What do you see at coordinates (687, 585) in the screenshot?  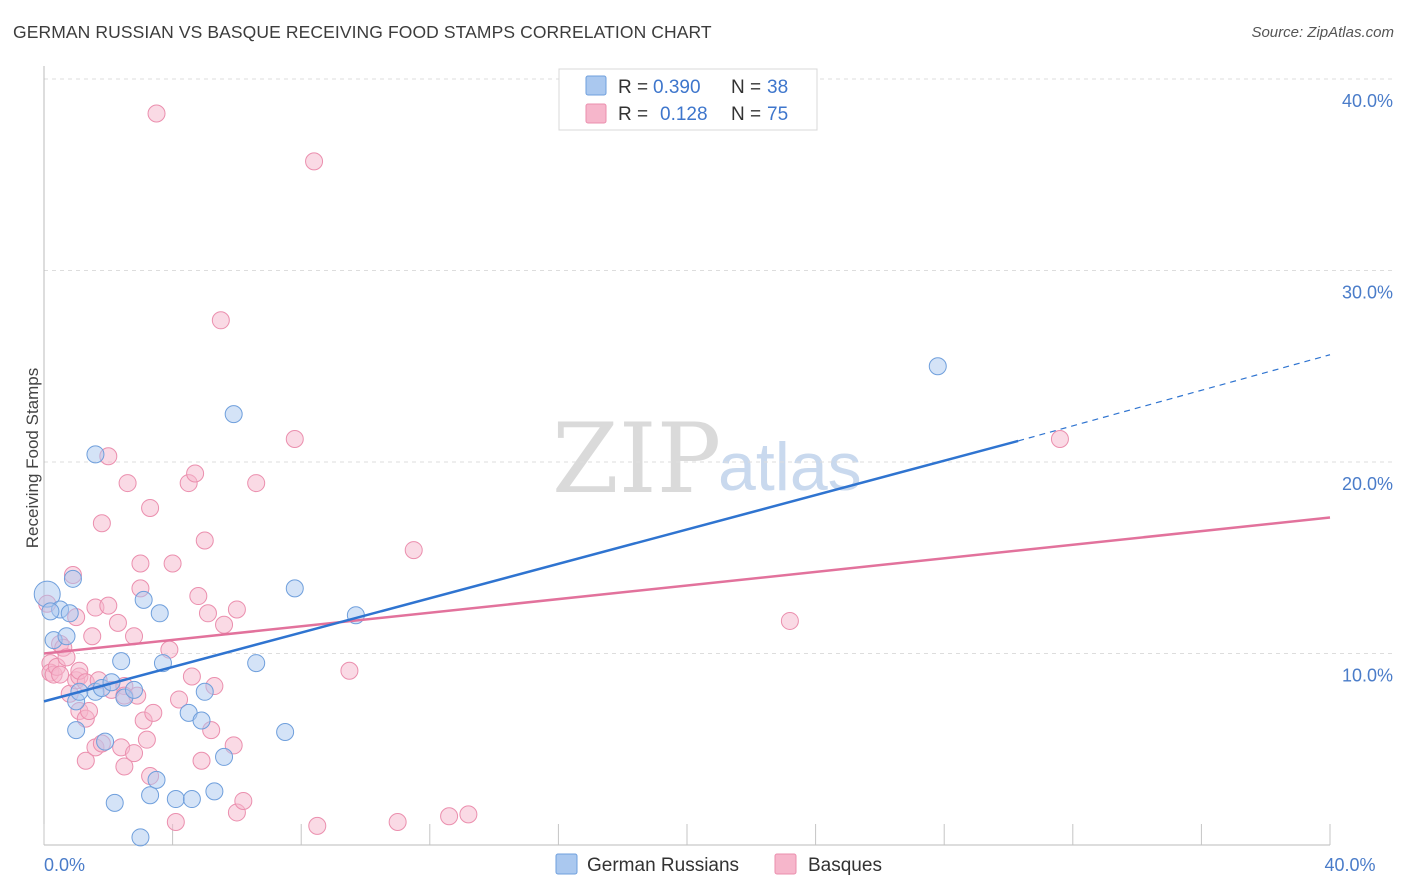 I see `trend-line-basques` at bounding box center [687, 585].